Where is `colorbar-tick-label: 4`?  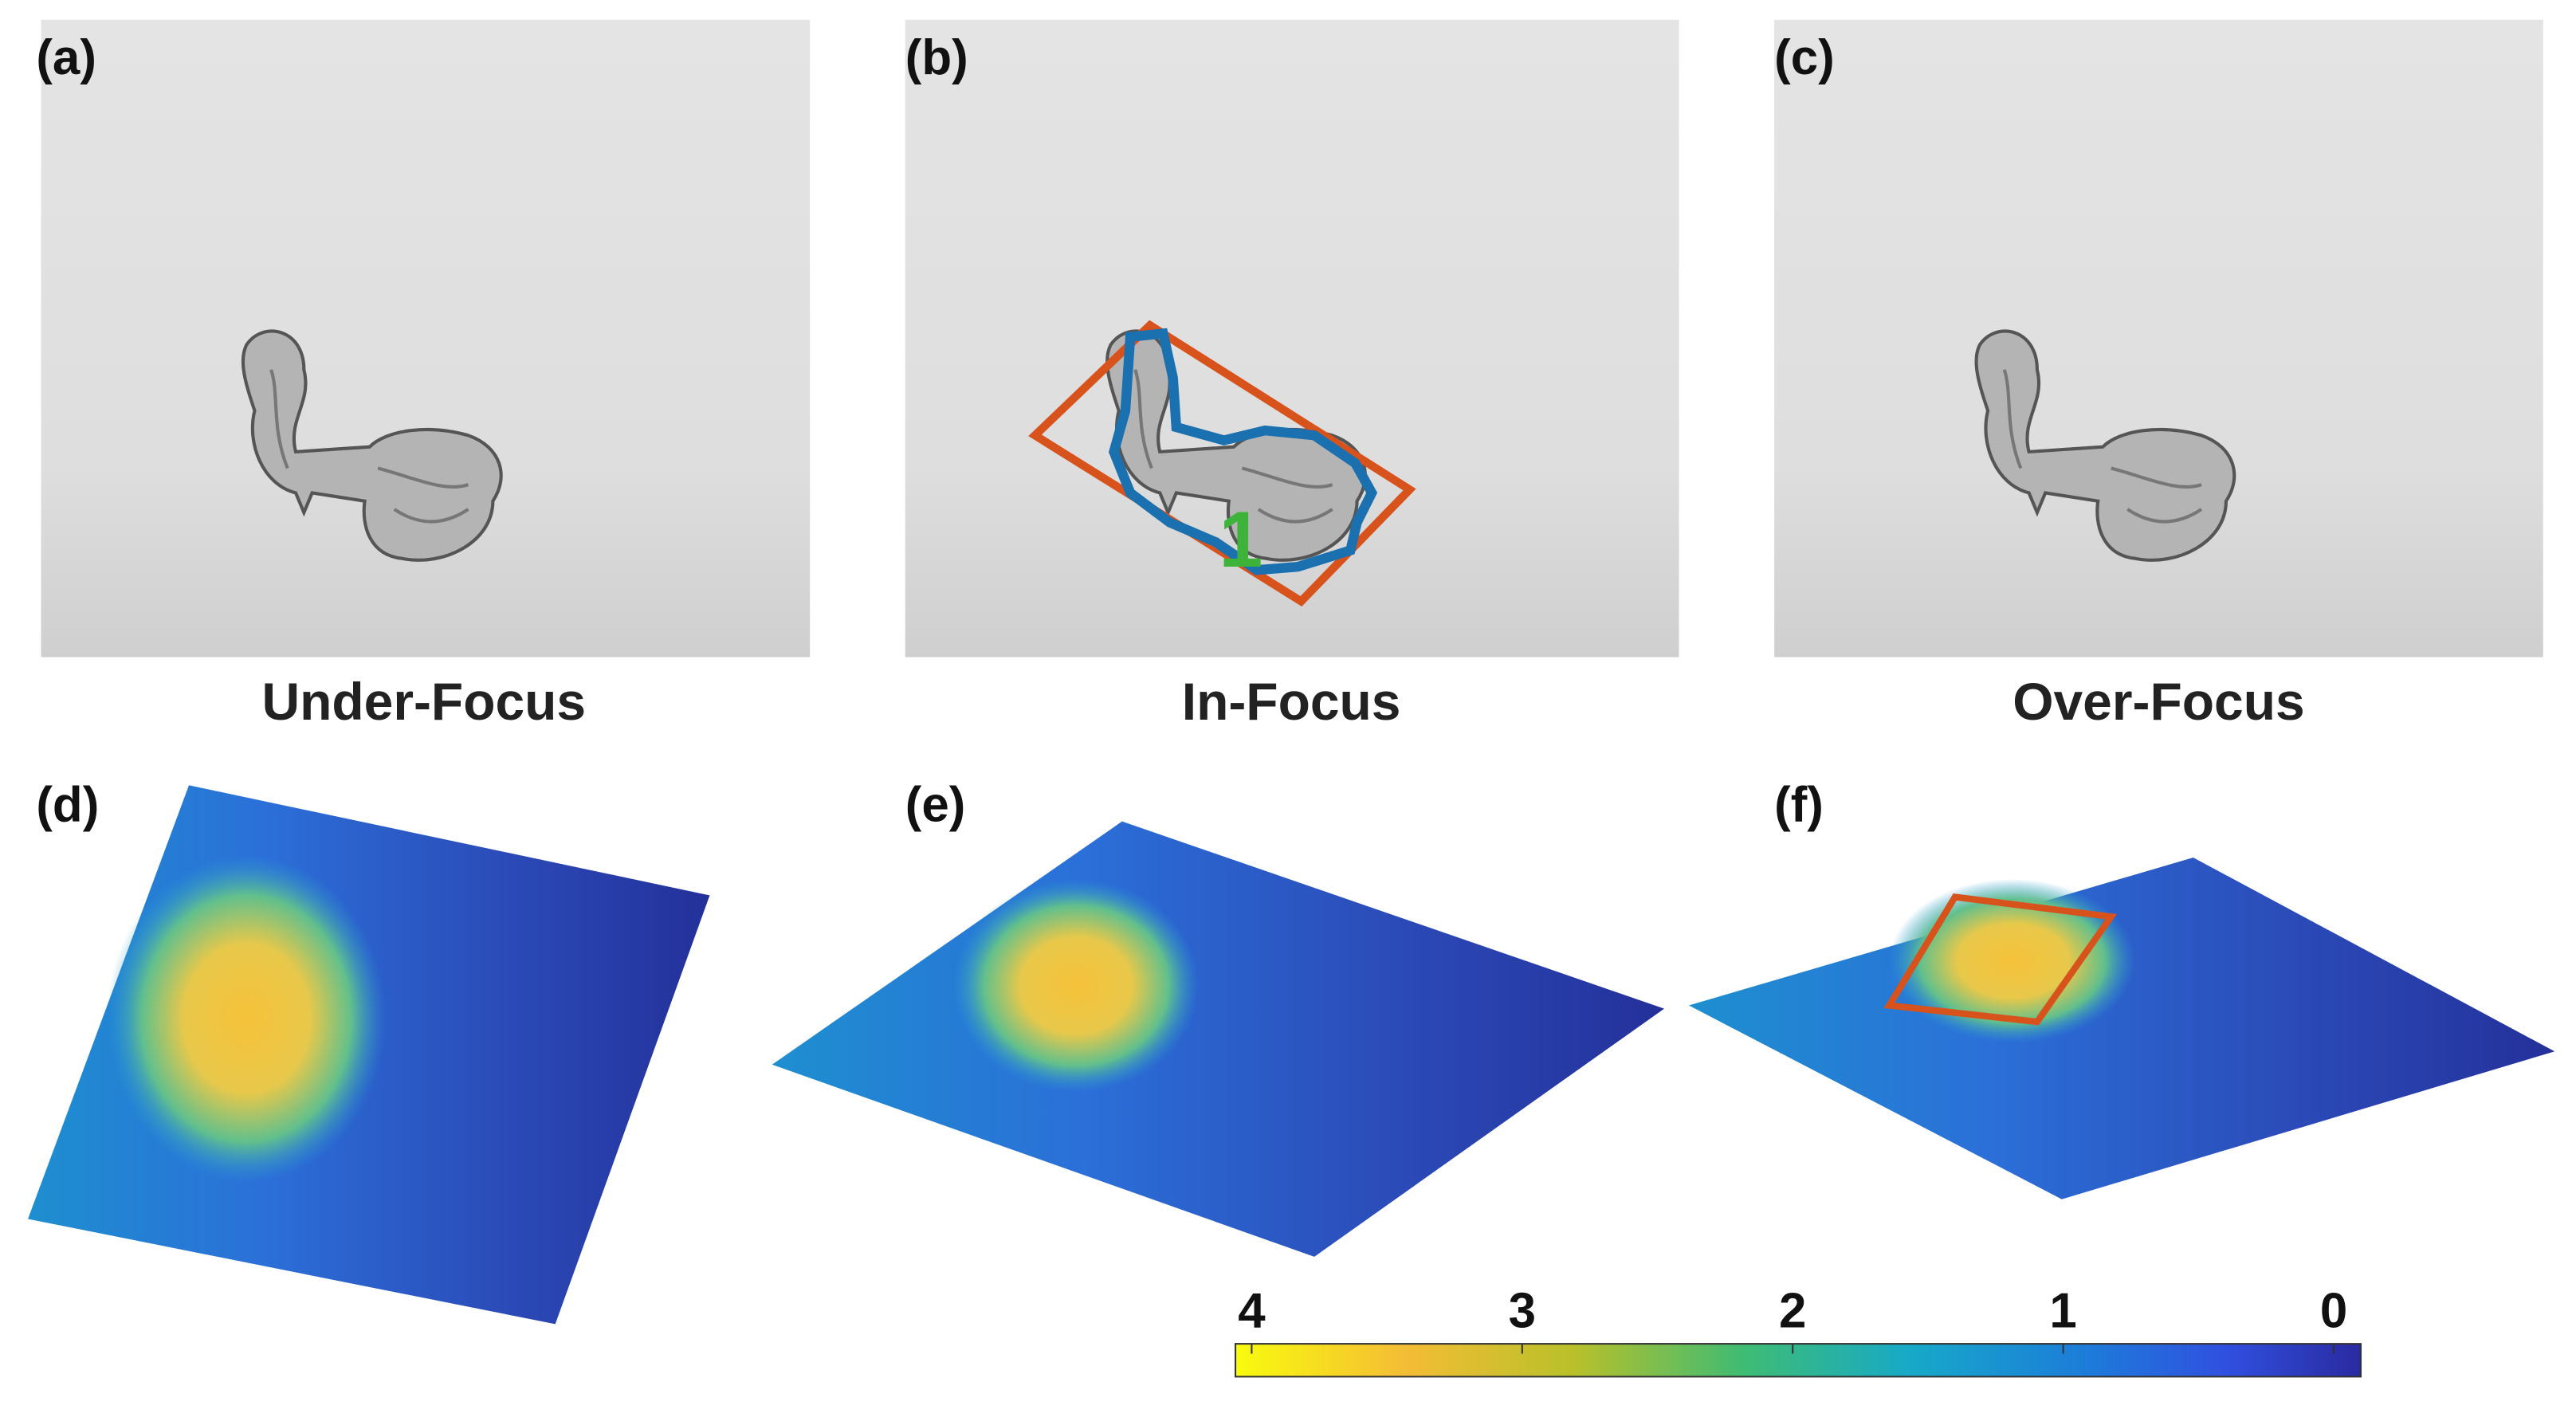 colorbar-tick-label: 4 is located at coordinates (1252, 1311).